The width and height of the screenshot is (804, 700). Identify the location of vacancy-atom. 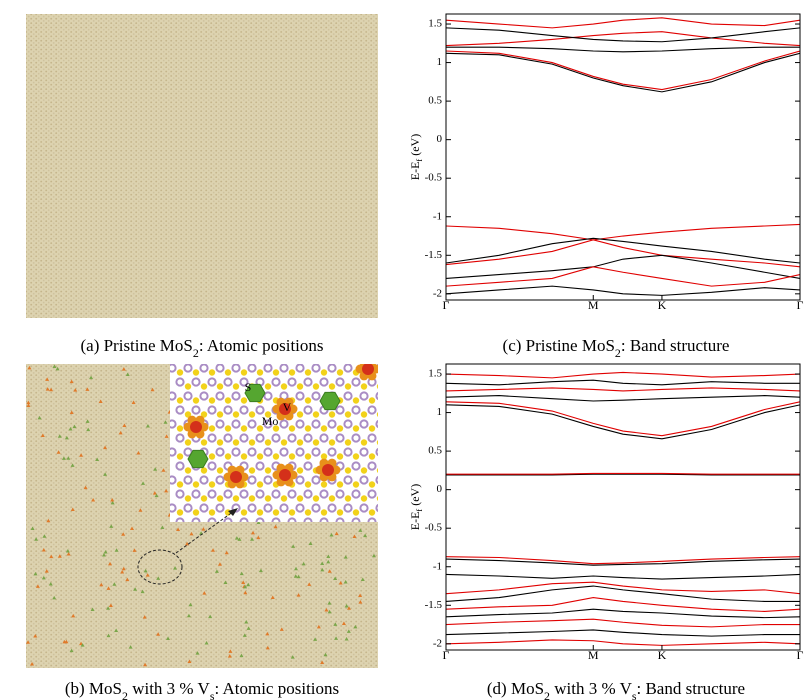
(285, 409).